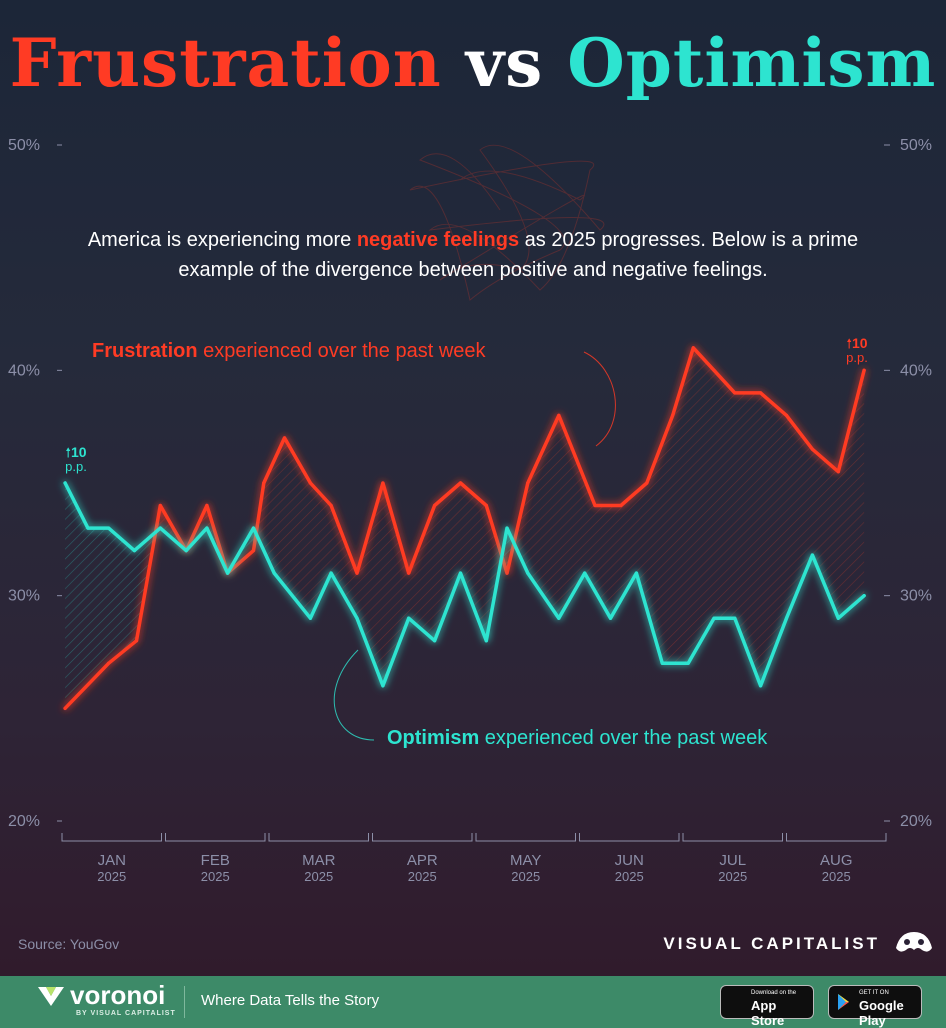 The height and width of the screenshot is (1028, 946). I want to click on optimism-change-value: 10, so click(79, 452).